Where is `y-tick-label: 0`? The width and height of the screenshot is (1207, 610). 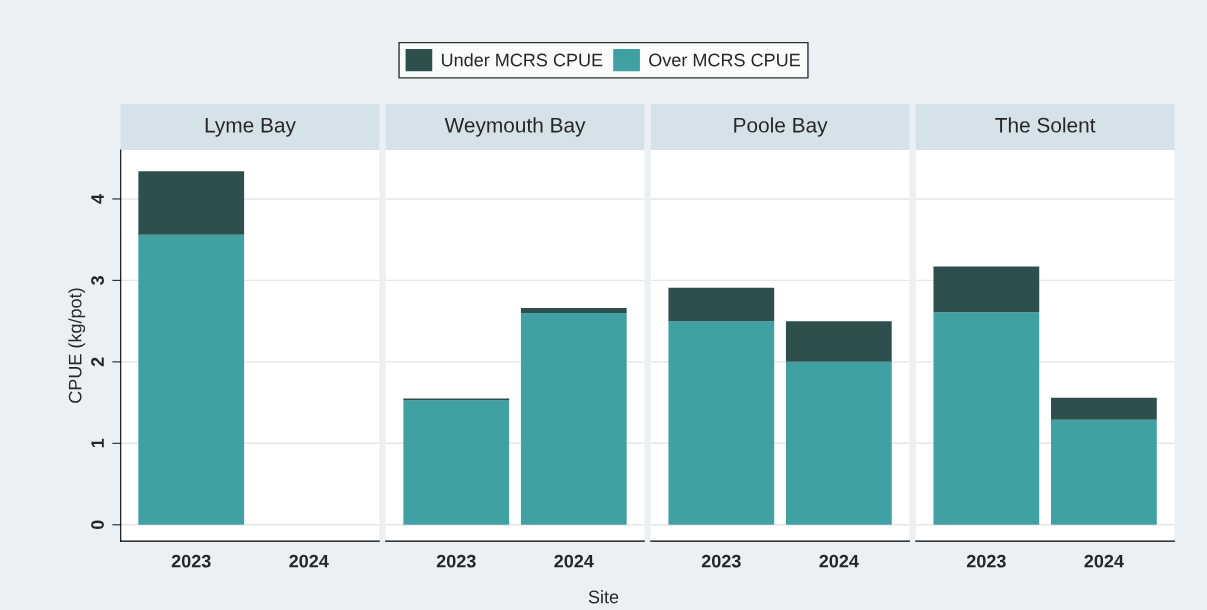 y-tick-label: 0 is located at coordinates (97, 525).